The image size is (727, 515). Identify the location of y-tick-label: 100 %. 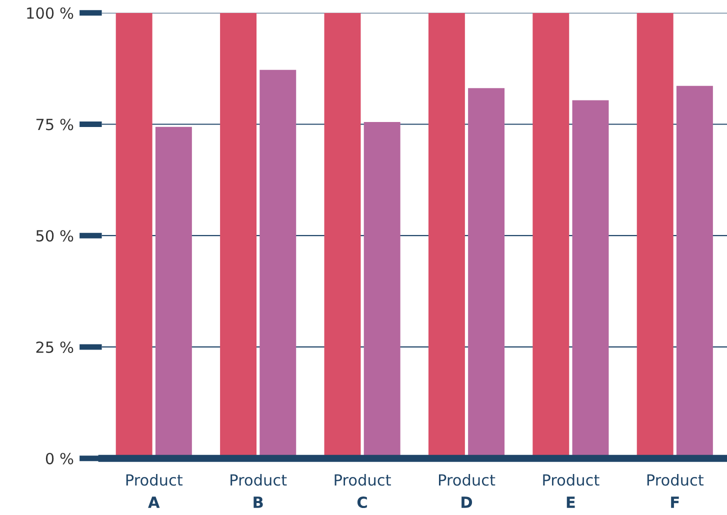
(50, 13).